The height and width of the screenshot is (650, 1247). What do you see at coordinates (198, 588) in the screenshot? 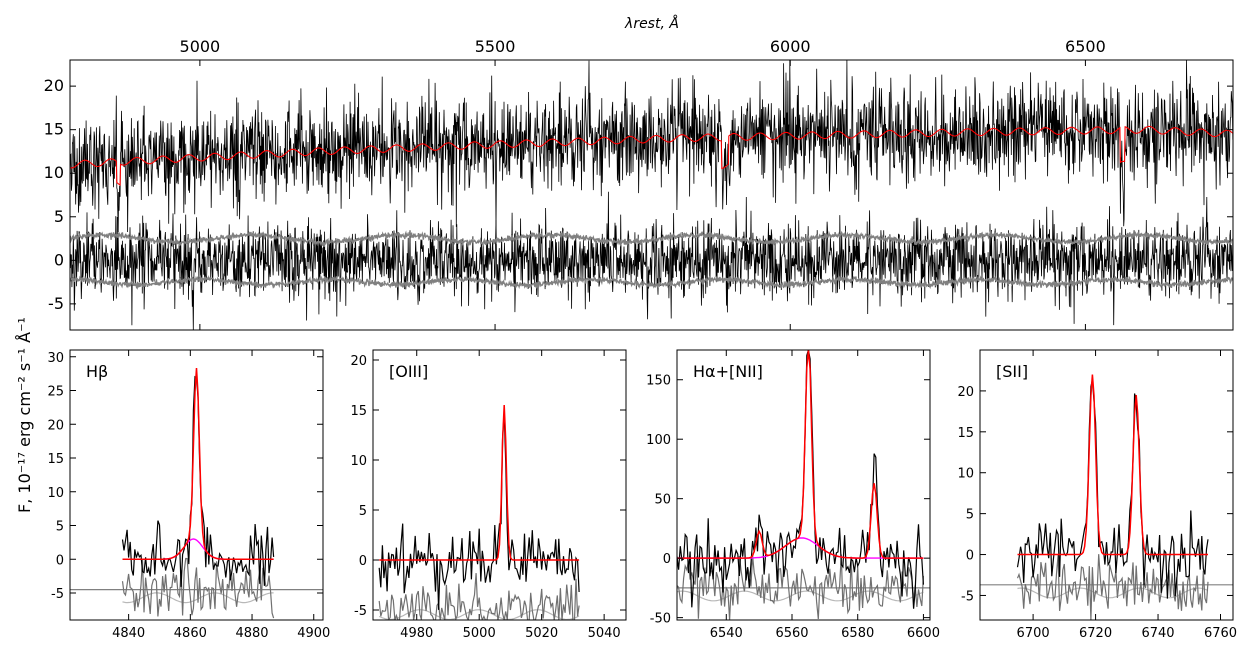
I see `hbeta-residual-line` at bounding box center [198, 588].